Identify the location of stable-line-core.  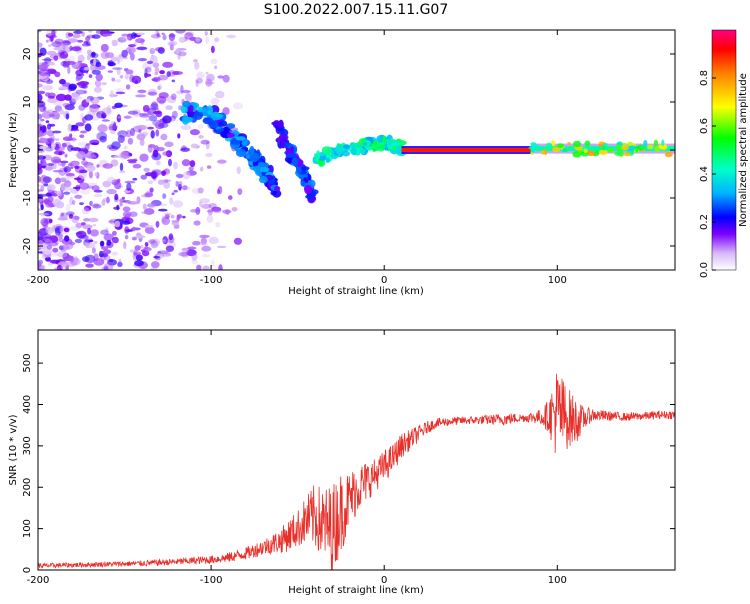
(466, 150).